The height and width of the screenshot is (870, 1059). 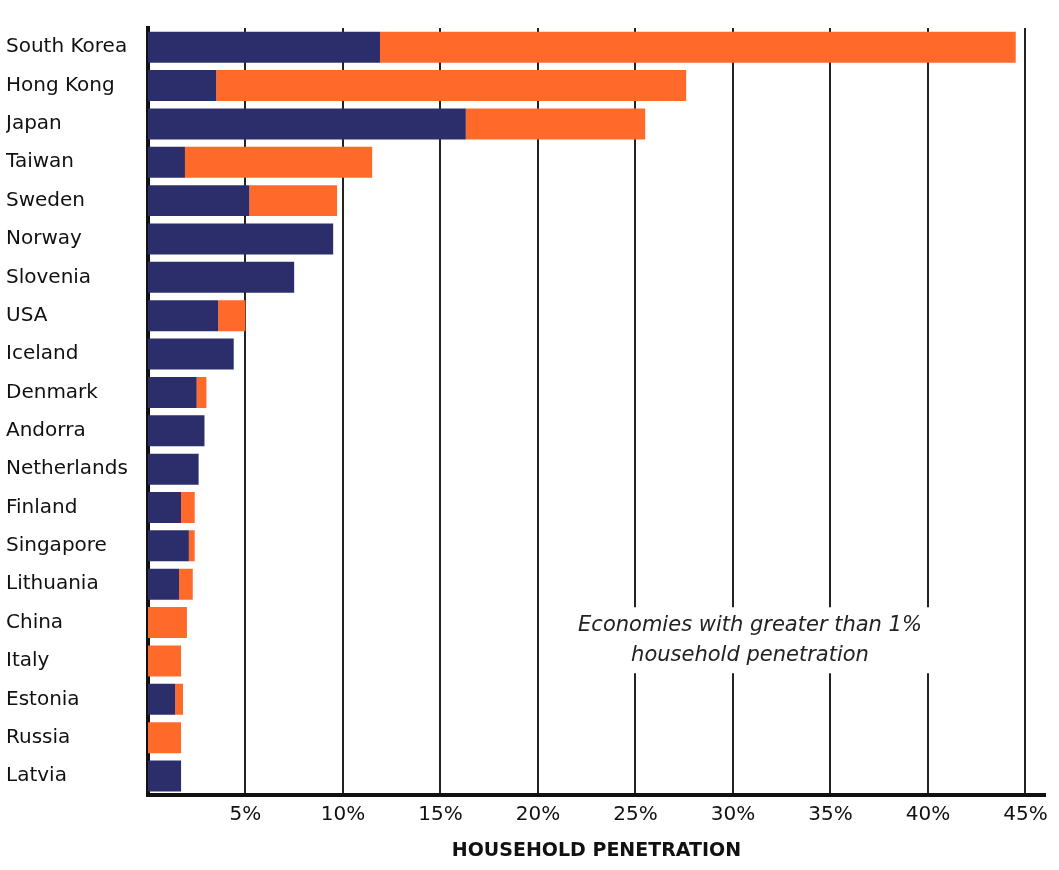 I want to click on y-tick-label: Denmark, so click(x=52, y=390).